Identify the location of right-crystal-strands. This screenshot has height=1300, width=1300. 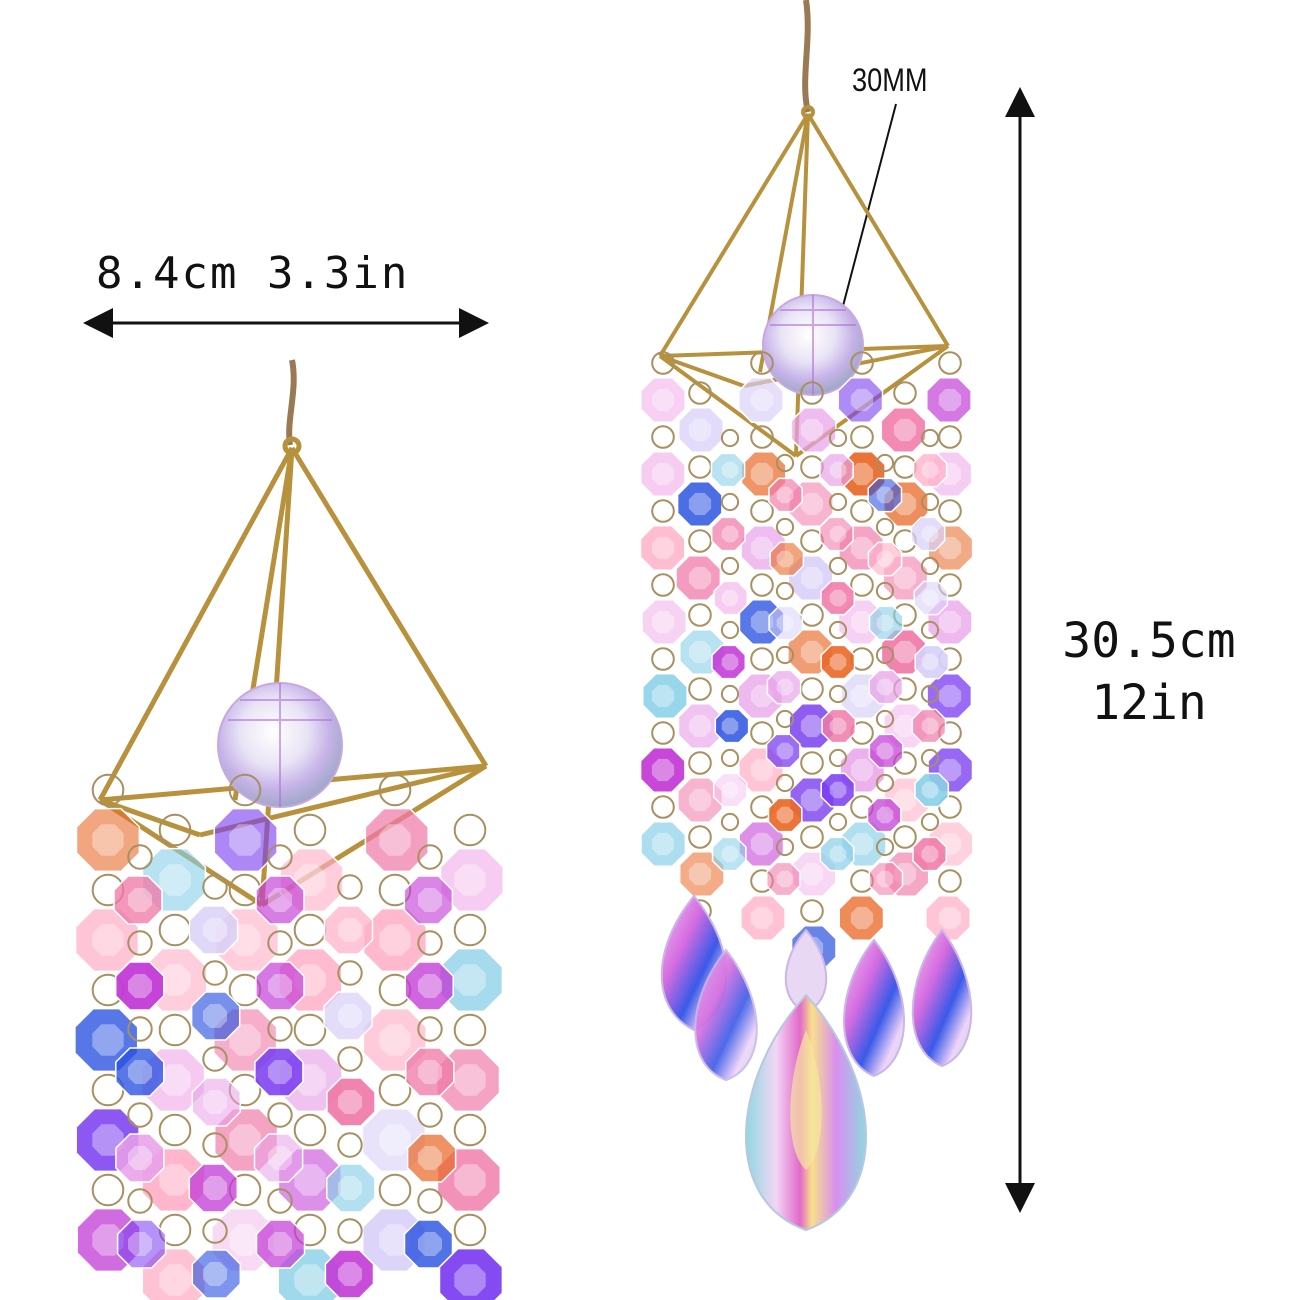
(806, 661).